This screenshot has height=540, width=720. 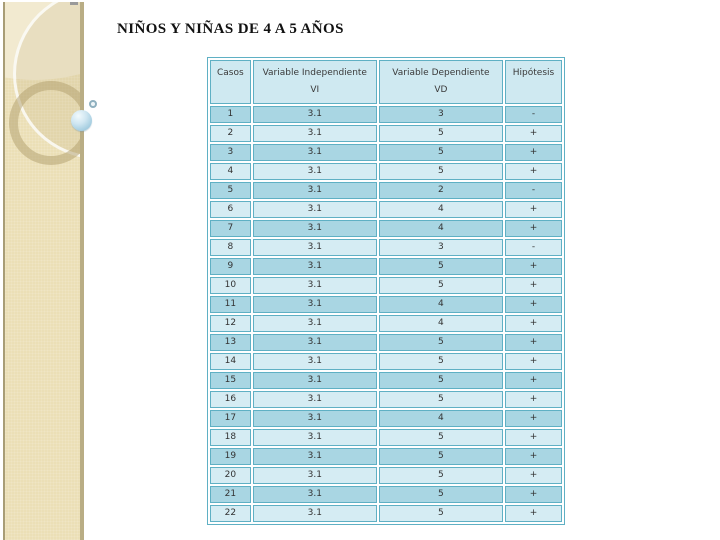 What do you see at coordinates (93, 104) in the screenshot?
I see `small-ring-ornament` at bounding box center [93, 104].